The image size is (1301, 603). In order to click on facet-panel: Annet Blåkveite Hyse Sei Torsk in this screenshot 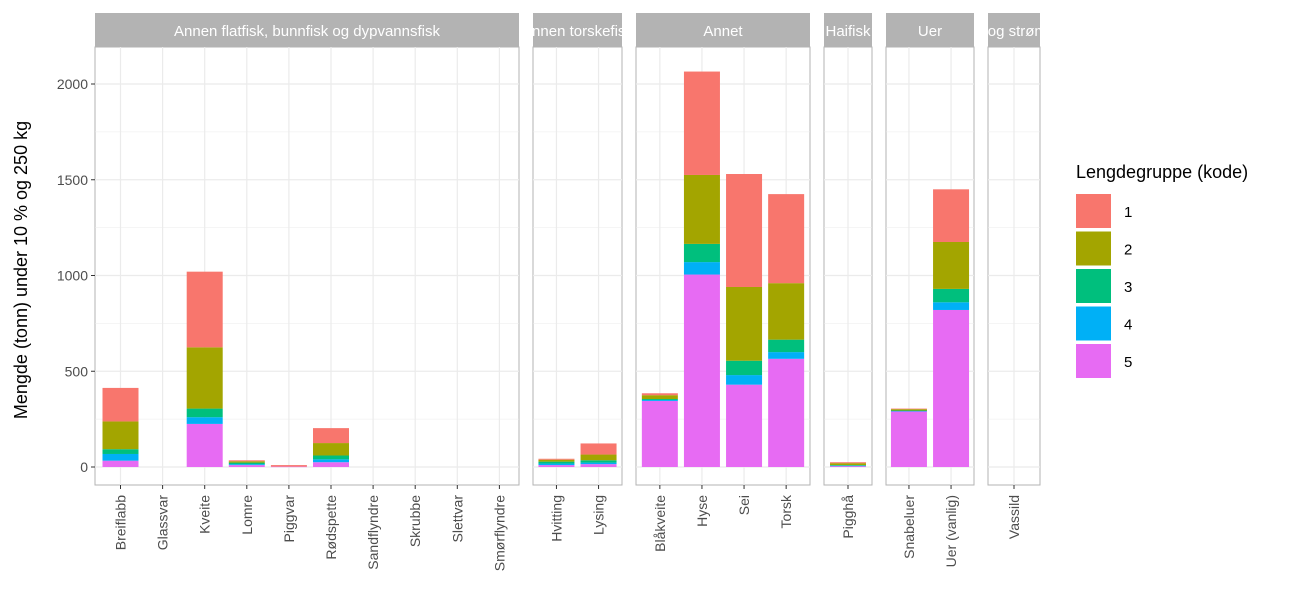, I will do `click(723, 282)`.